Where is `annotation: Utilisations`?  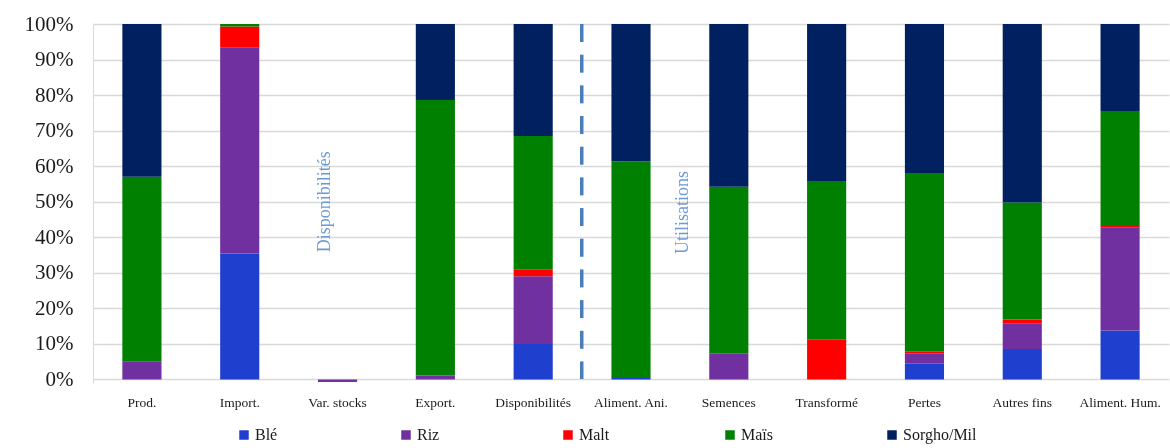
annotation: Utilisations is located at coordinates (681, 212).